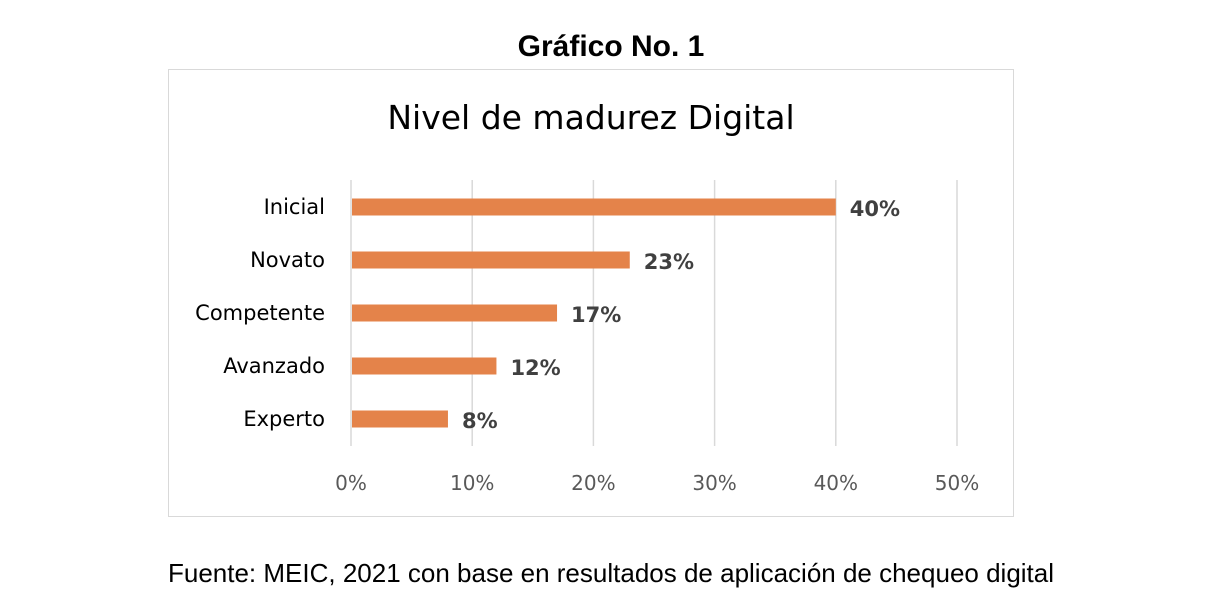 Image resolution: width=1222 pixels, height=598 pixels. What do you see at coordinates (875, 209) in the screenshot?
I see `data-label: 40%` at bounding box center [875, 209].